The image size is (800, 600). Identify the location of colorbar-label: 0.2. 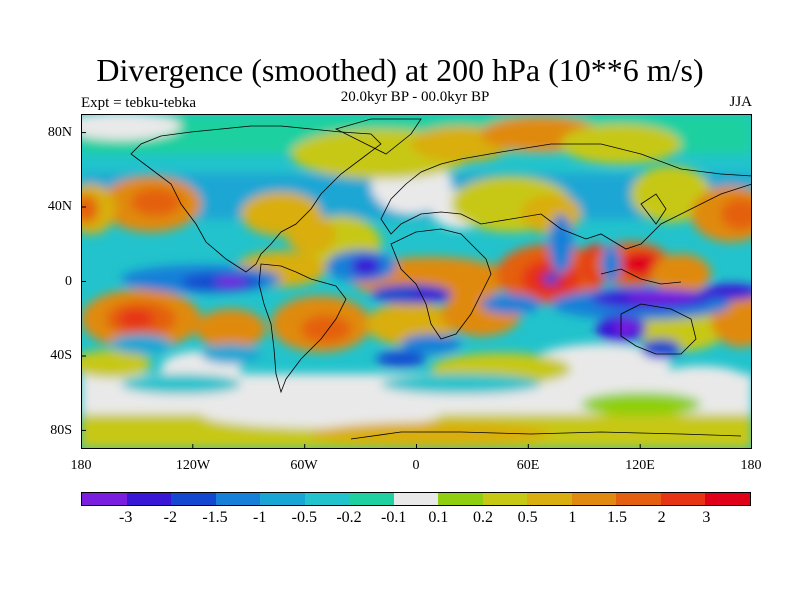
(483, 517).